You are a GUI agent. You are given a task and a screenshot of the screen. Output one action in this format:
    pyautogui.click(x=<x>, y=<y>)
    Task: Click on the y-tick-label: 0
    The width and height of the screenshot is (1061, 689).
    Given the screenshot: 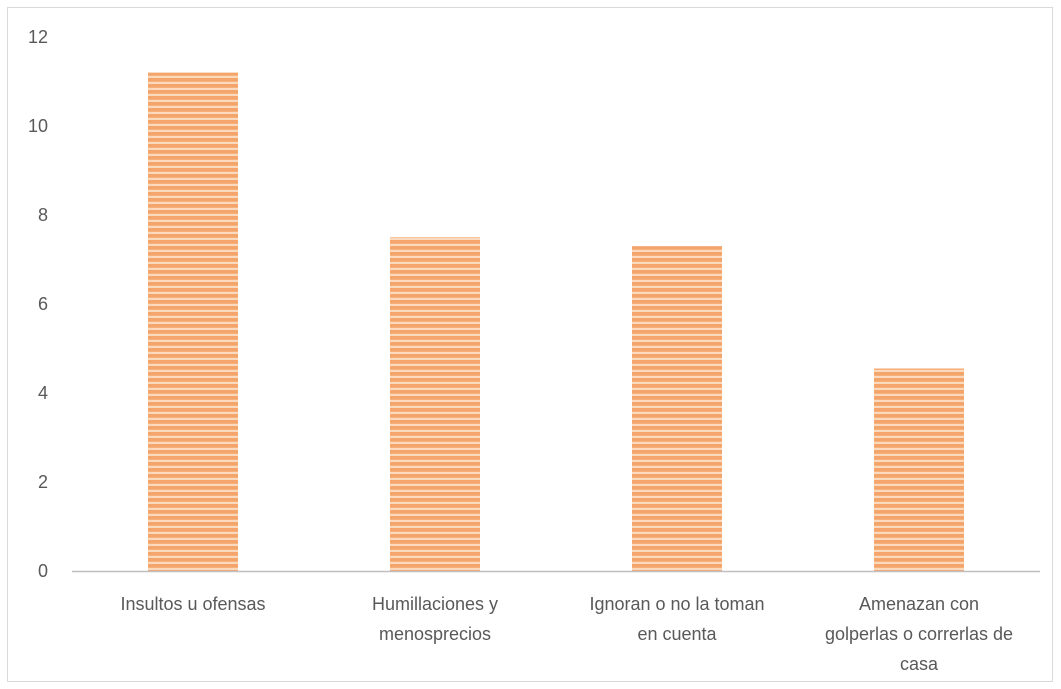 What is the action you would take?
    pyautogui.click(x=43, y=571)
    